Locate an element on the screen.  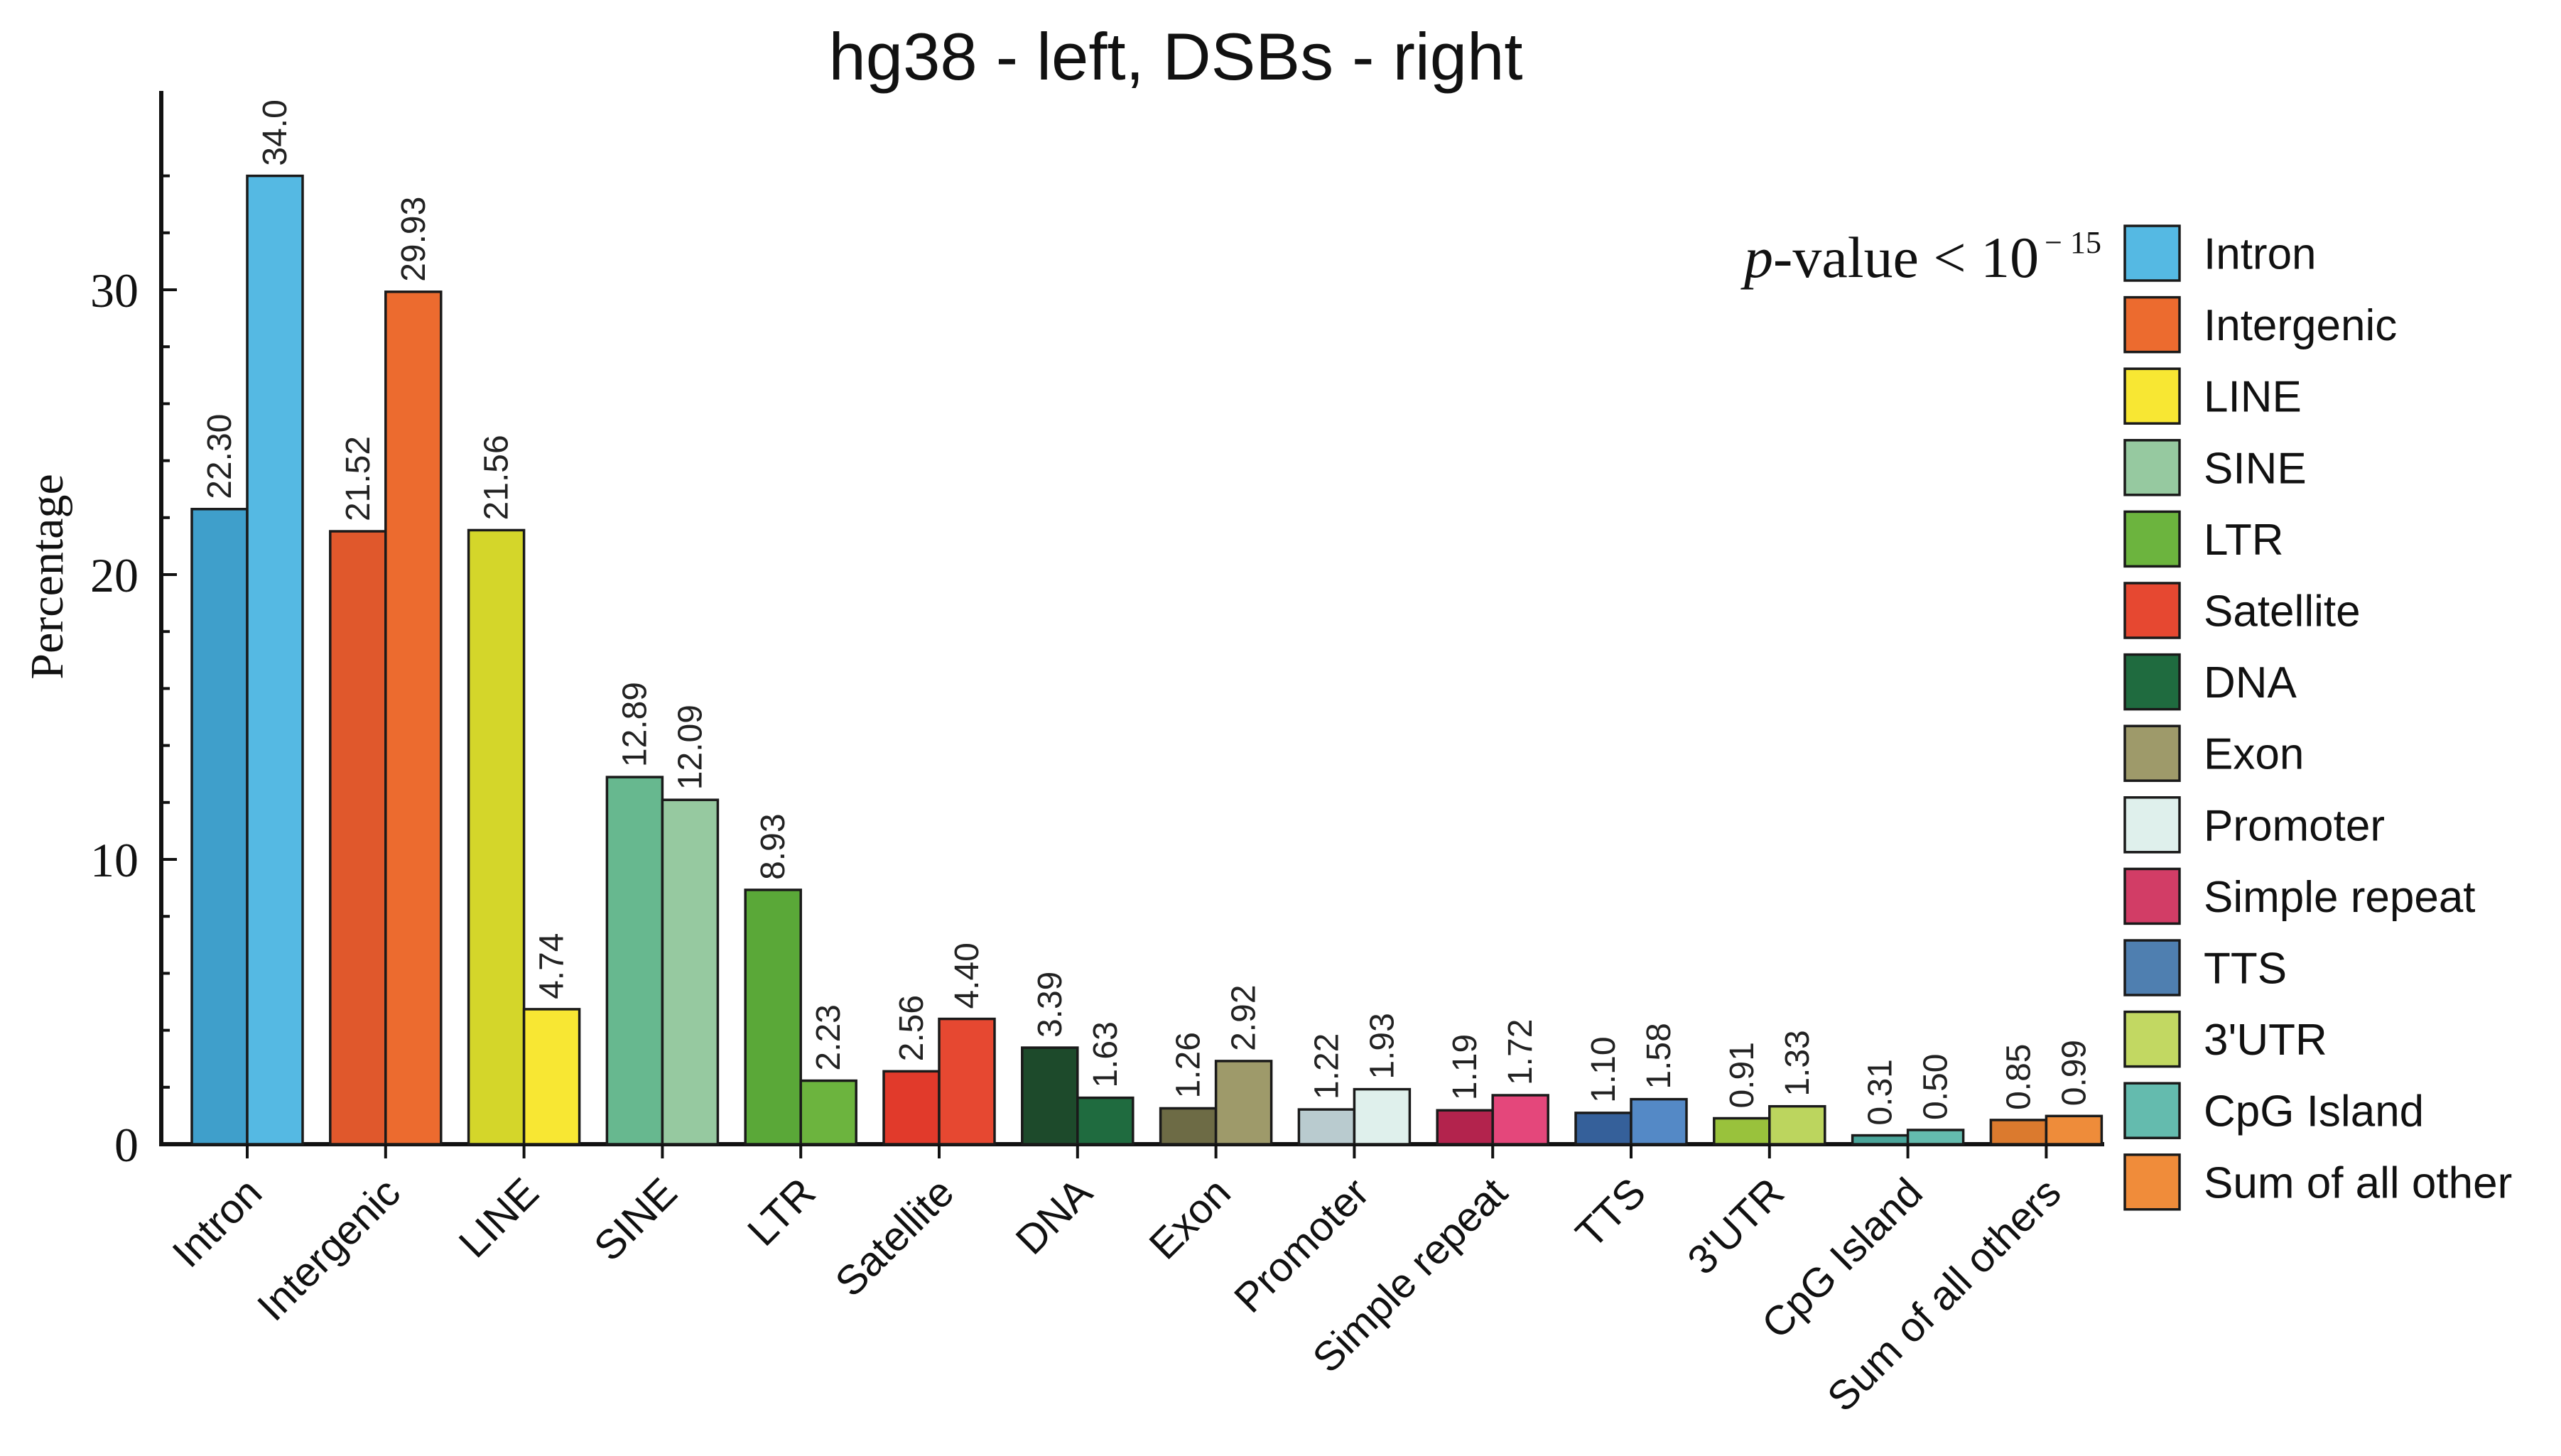
legend-swatch-intron is located at coordinates (2152, 253).